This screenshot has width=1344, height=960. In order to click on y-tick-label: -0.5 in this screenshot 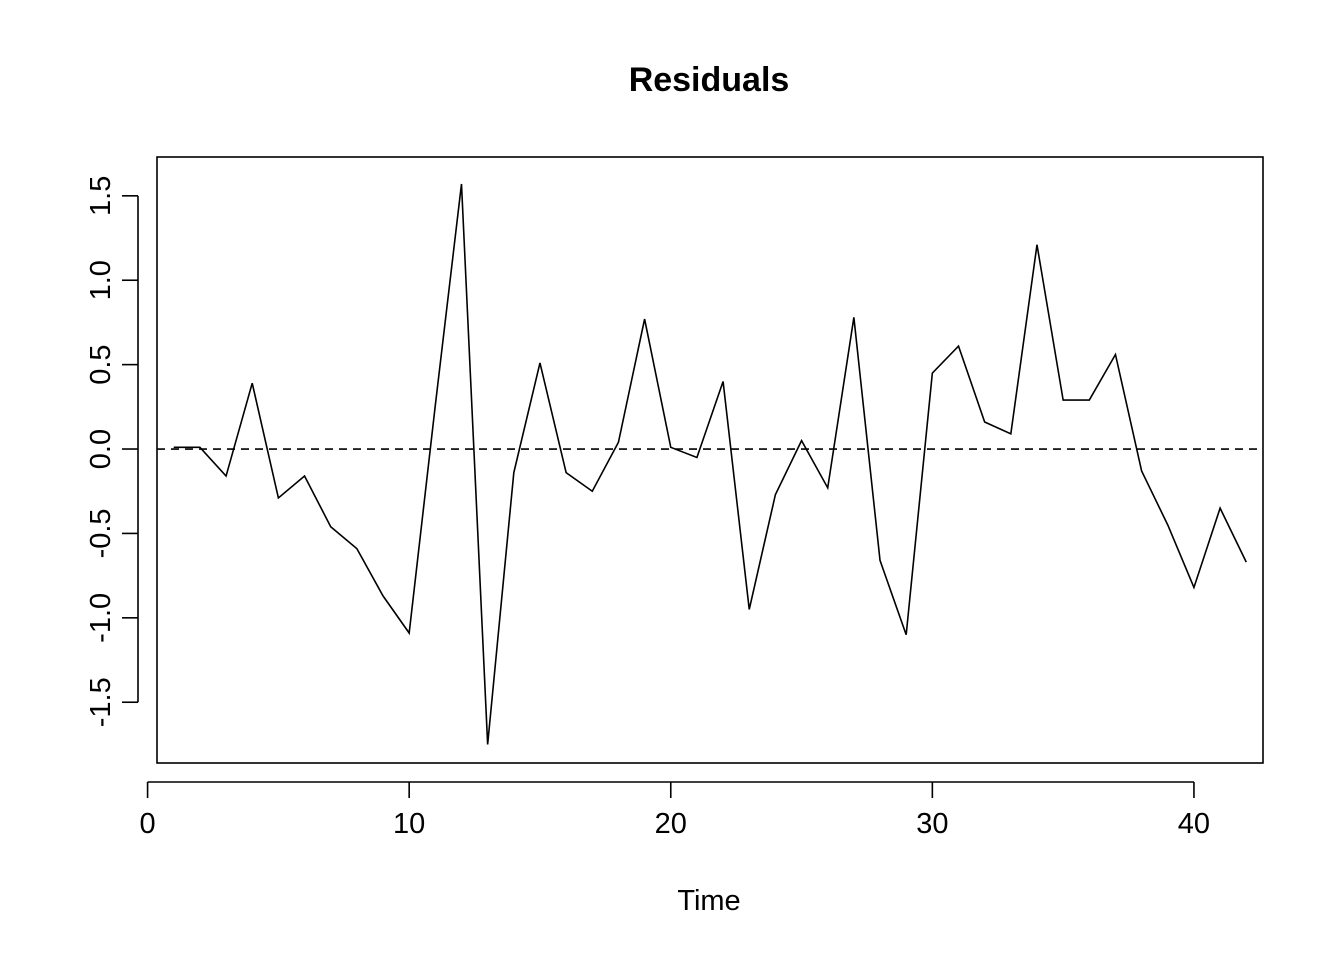, I will do `click(101, 533)`.